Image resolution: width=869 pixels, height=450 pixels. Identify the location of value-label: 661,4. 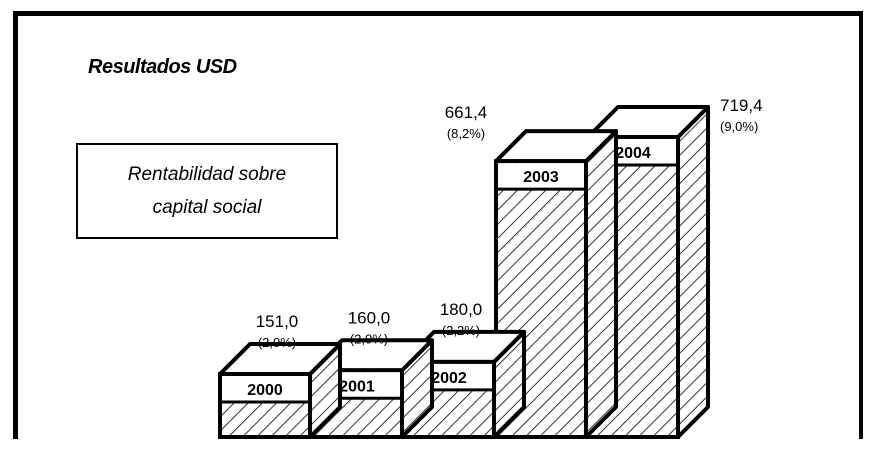
(466, 112).